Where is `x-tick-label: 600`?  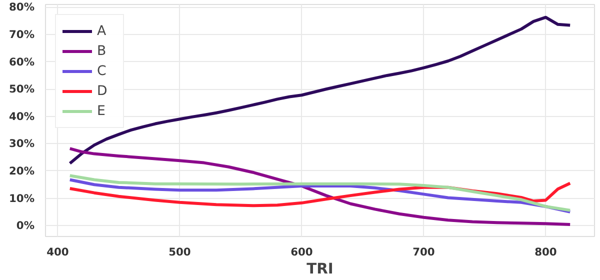
x-tick-label: 600 is located at coordinates (301, 252).